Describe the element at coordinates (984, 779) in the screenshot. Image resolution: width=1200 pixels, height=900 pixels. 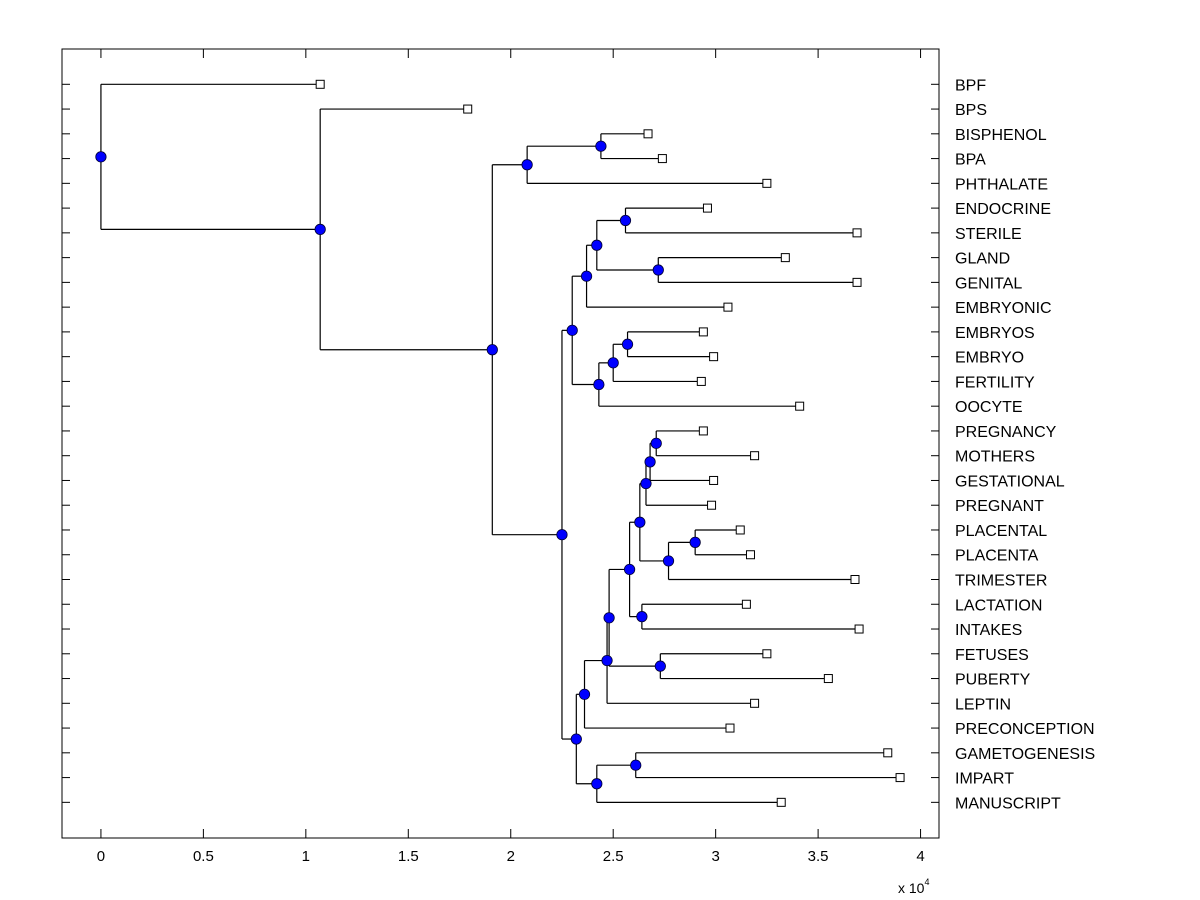
I see `leaf-label: IMPART` at that location.